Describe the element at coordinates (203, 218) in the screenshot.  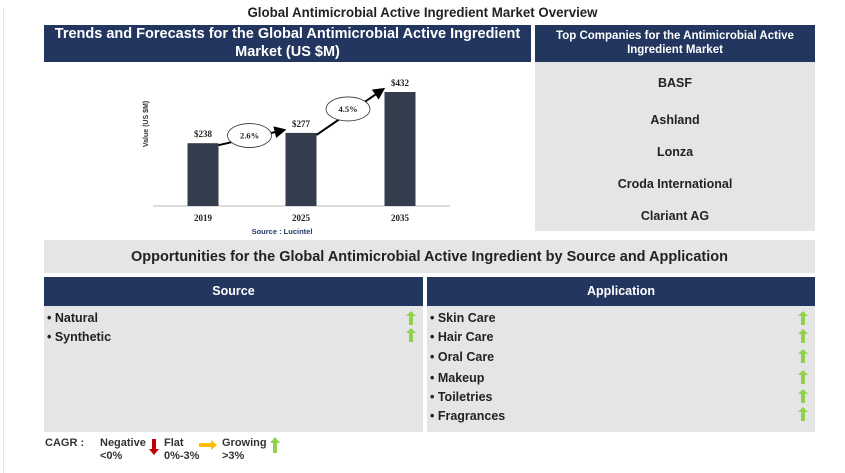
I see `x-tick-label: 2019` at that location.